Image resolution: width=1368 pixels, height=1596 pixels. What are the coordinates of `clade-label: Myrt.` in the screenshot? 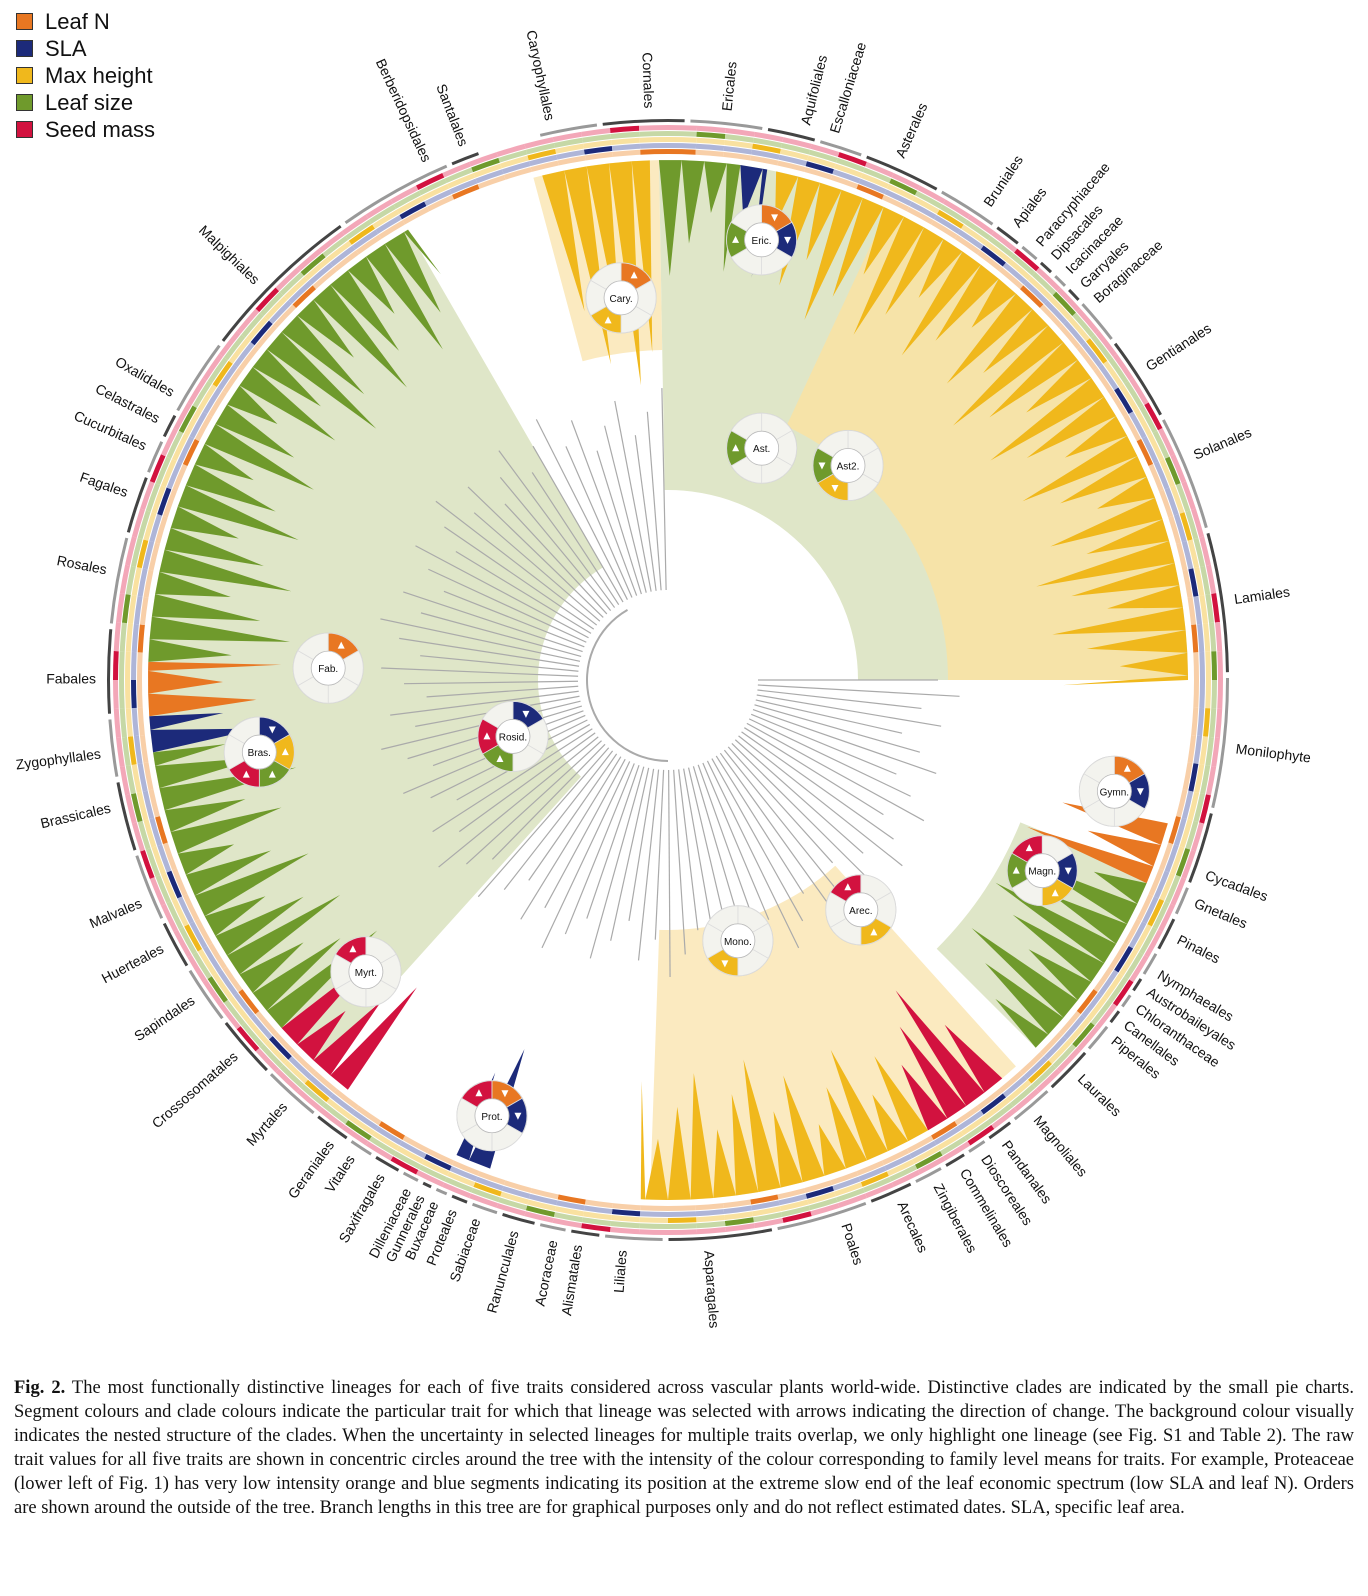 It's located at (366, 973).